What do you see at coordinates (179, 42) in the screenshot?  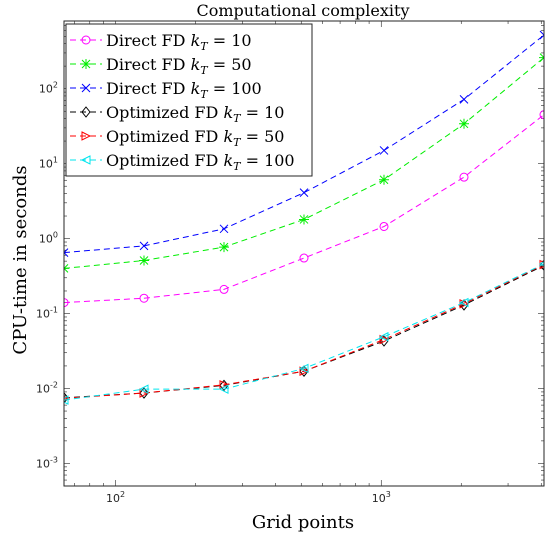 I see `legend-label: Direct FD kT = 10` at bounding box center [179, 42].